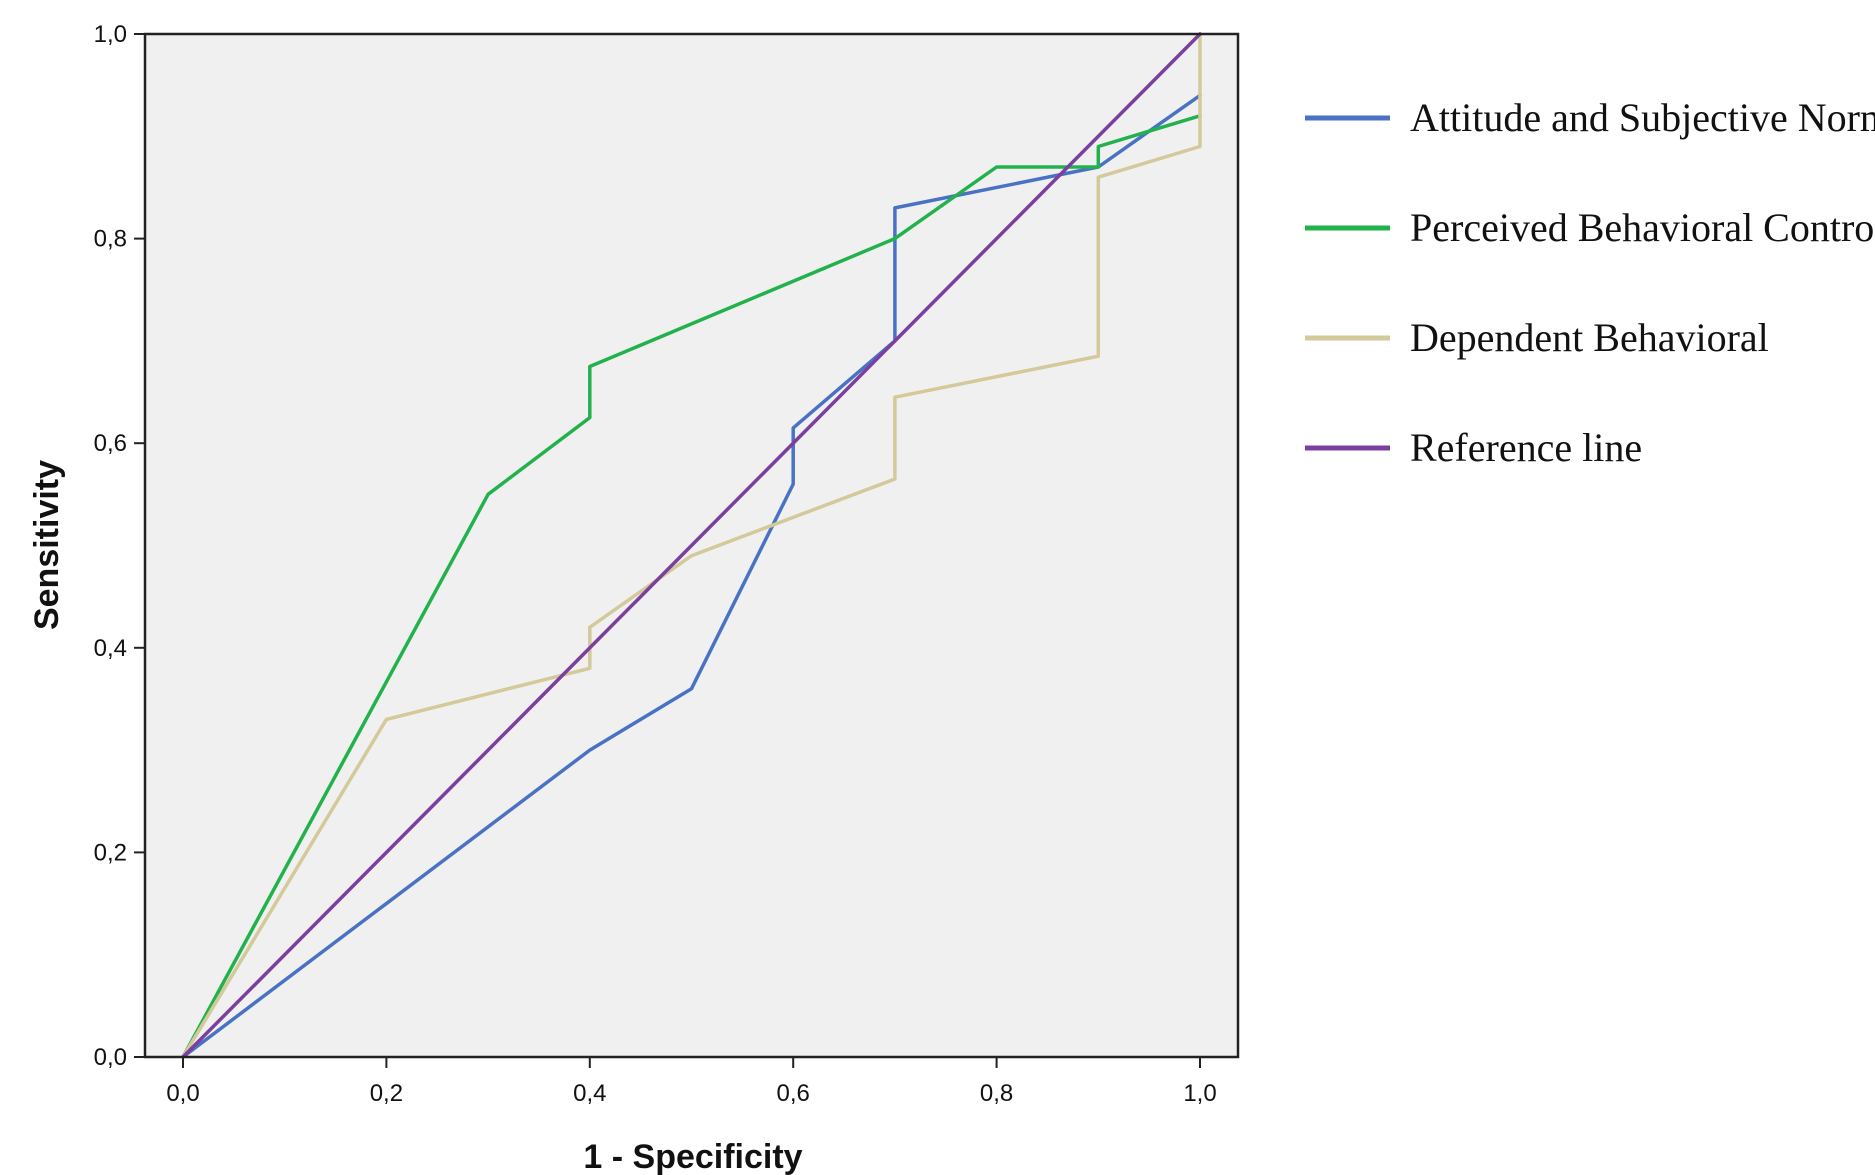 This screenshot has height=1175, width=1875. I want to click on x-axis: 0,0 0,2 0,4 0,6 0,8 1,0, so click(691, 1082).